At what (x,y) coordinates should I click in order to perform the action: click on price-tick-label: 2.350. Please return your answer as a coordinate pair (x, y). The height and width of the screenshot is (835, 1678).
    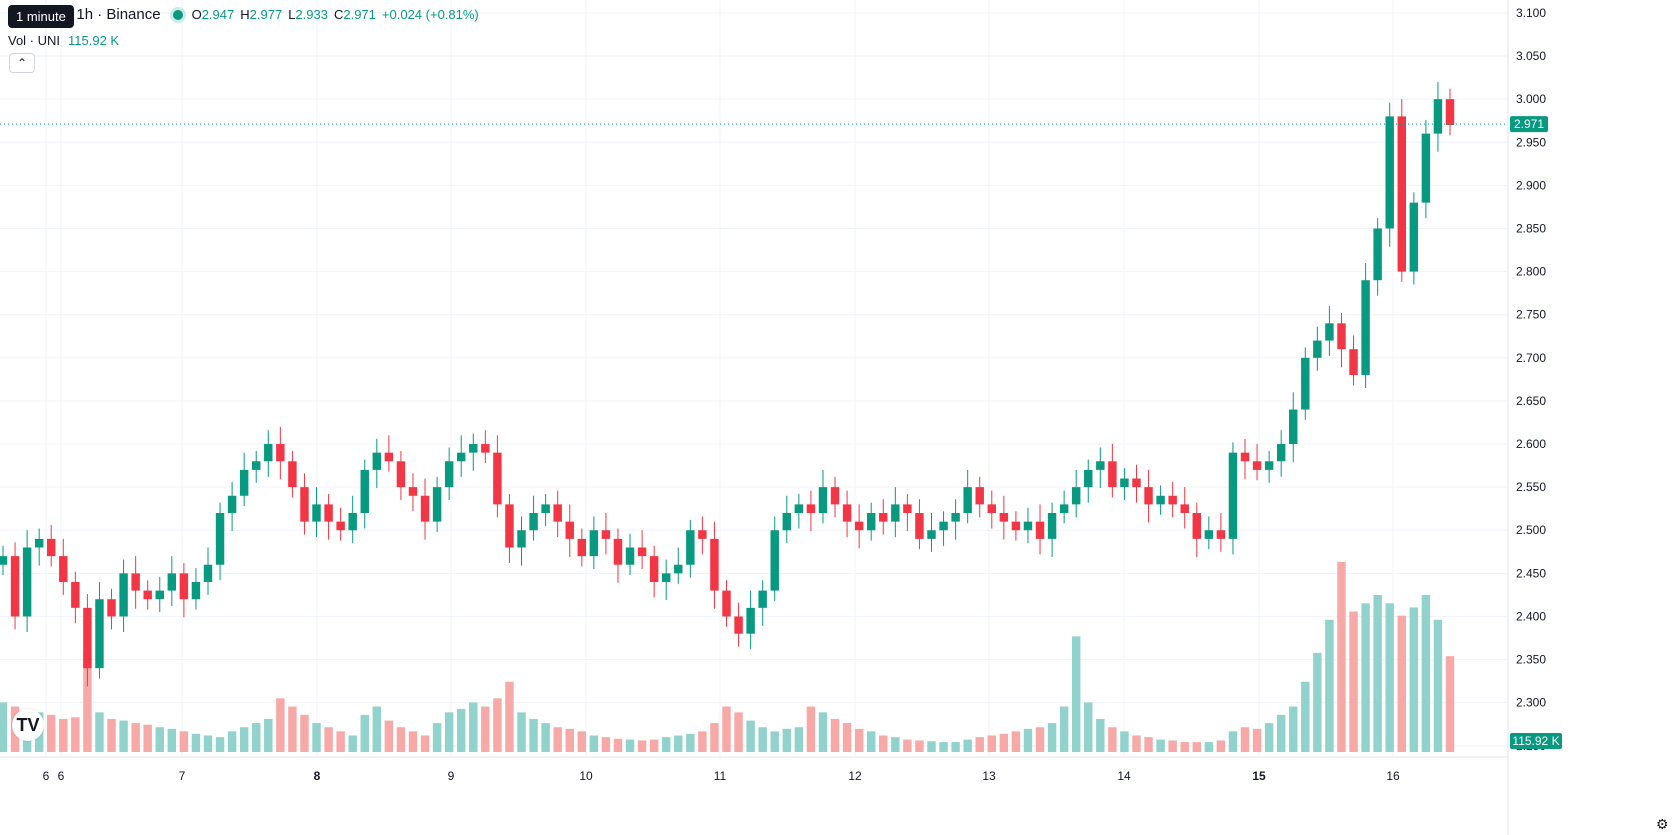
    Looking at the image, I should click on (1531, 660).